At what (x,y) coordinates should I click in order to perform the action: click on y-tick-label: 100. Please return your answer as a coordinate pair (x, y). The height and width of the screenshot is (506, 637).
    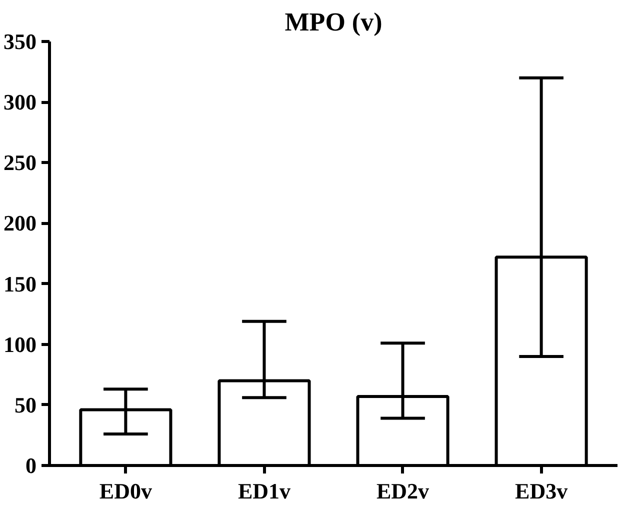
    Looking at the image, I should click on (20, 344).